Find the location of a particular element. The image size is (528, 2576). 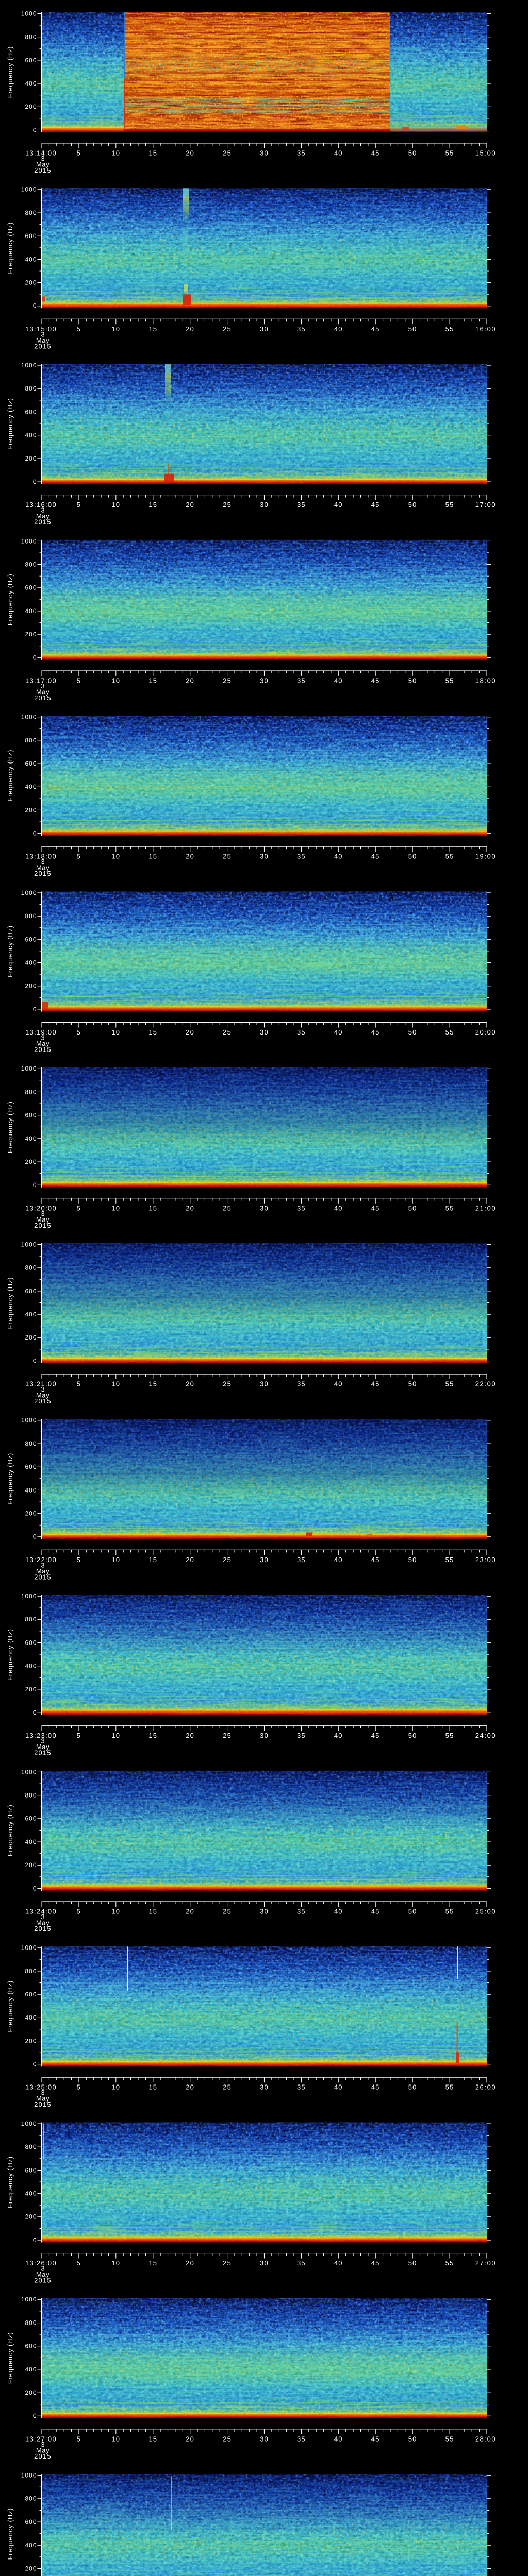

svg-text: 18:00 is located at coordinates (486, 680).